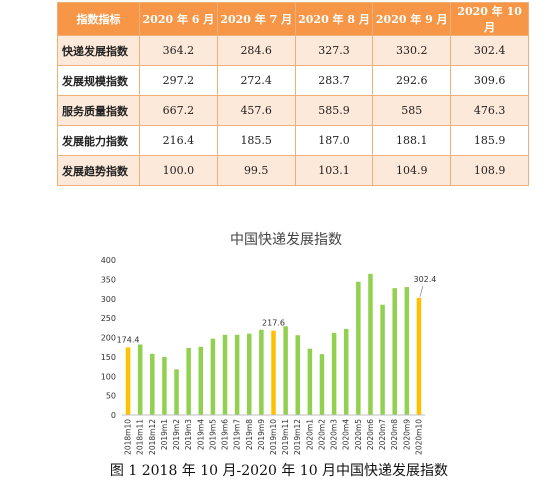 Image resolution: width=558 pixels, height=492 pixels. I want to click on x-tick-label: 2018m10, so click(128, 437).